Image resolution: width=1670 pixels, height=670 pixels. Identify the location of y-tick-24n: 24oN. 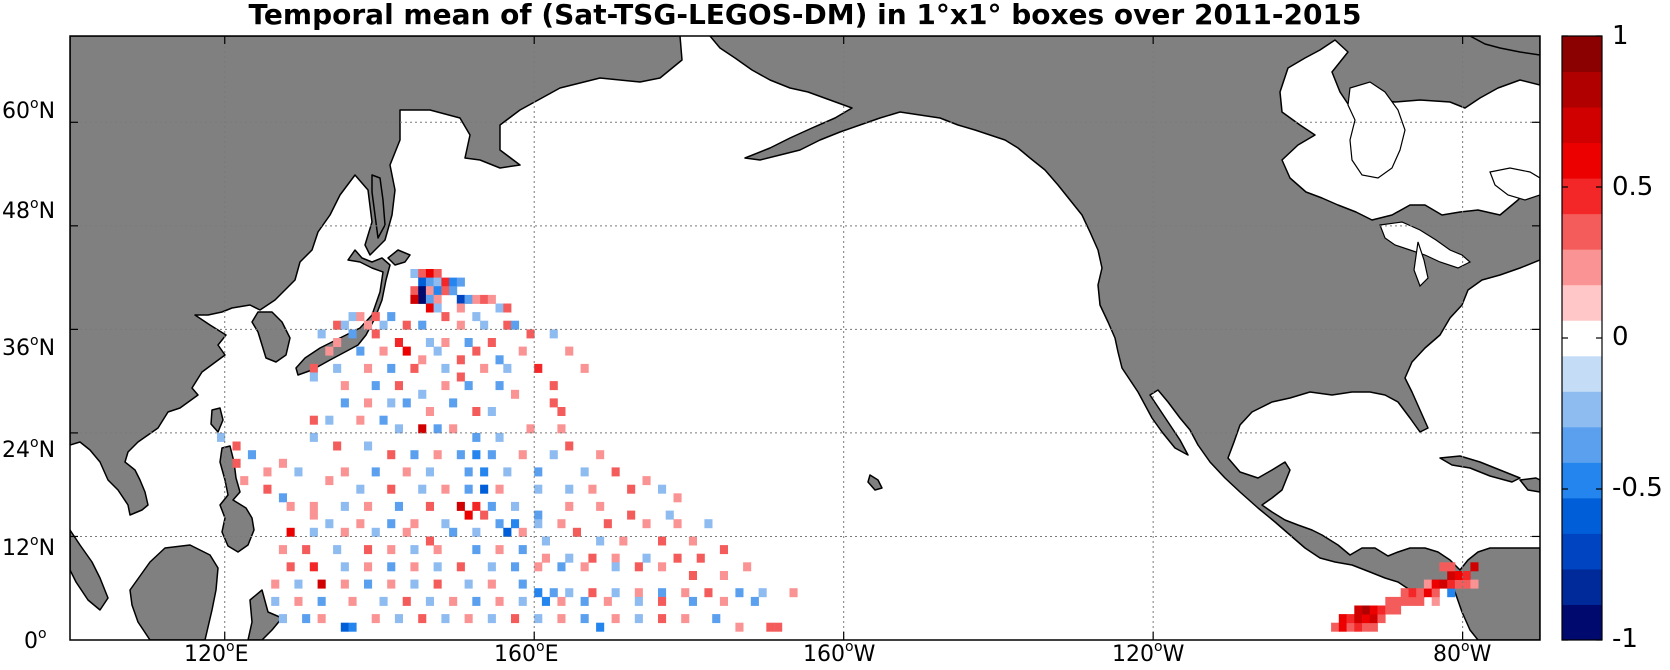
(29, 449).